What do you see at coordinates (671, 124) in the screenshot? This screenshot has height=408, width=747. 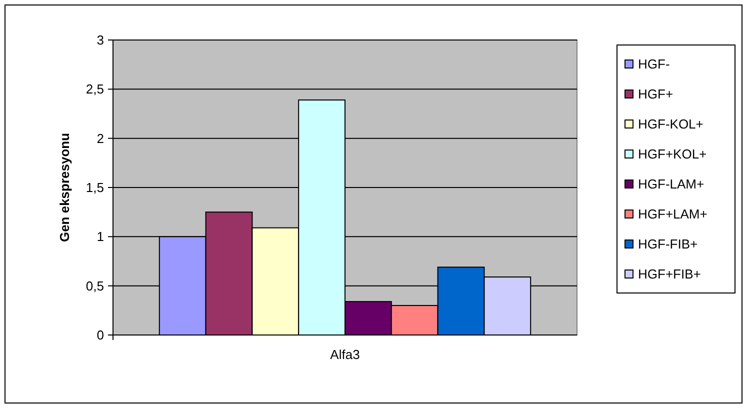 I see `legend-label: HGF-KOL+` at bounding box center [671, 124].